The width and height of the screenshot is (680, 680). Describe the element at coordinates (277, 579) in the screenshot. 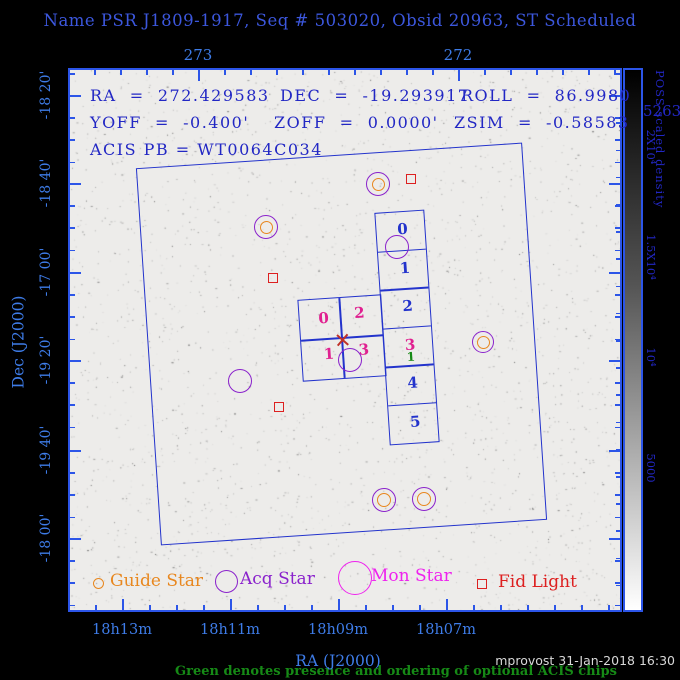

I see `legend-label: Acq Star` at that location.